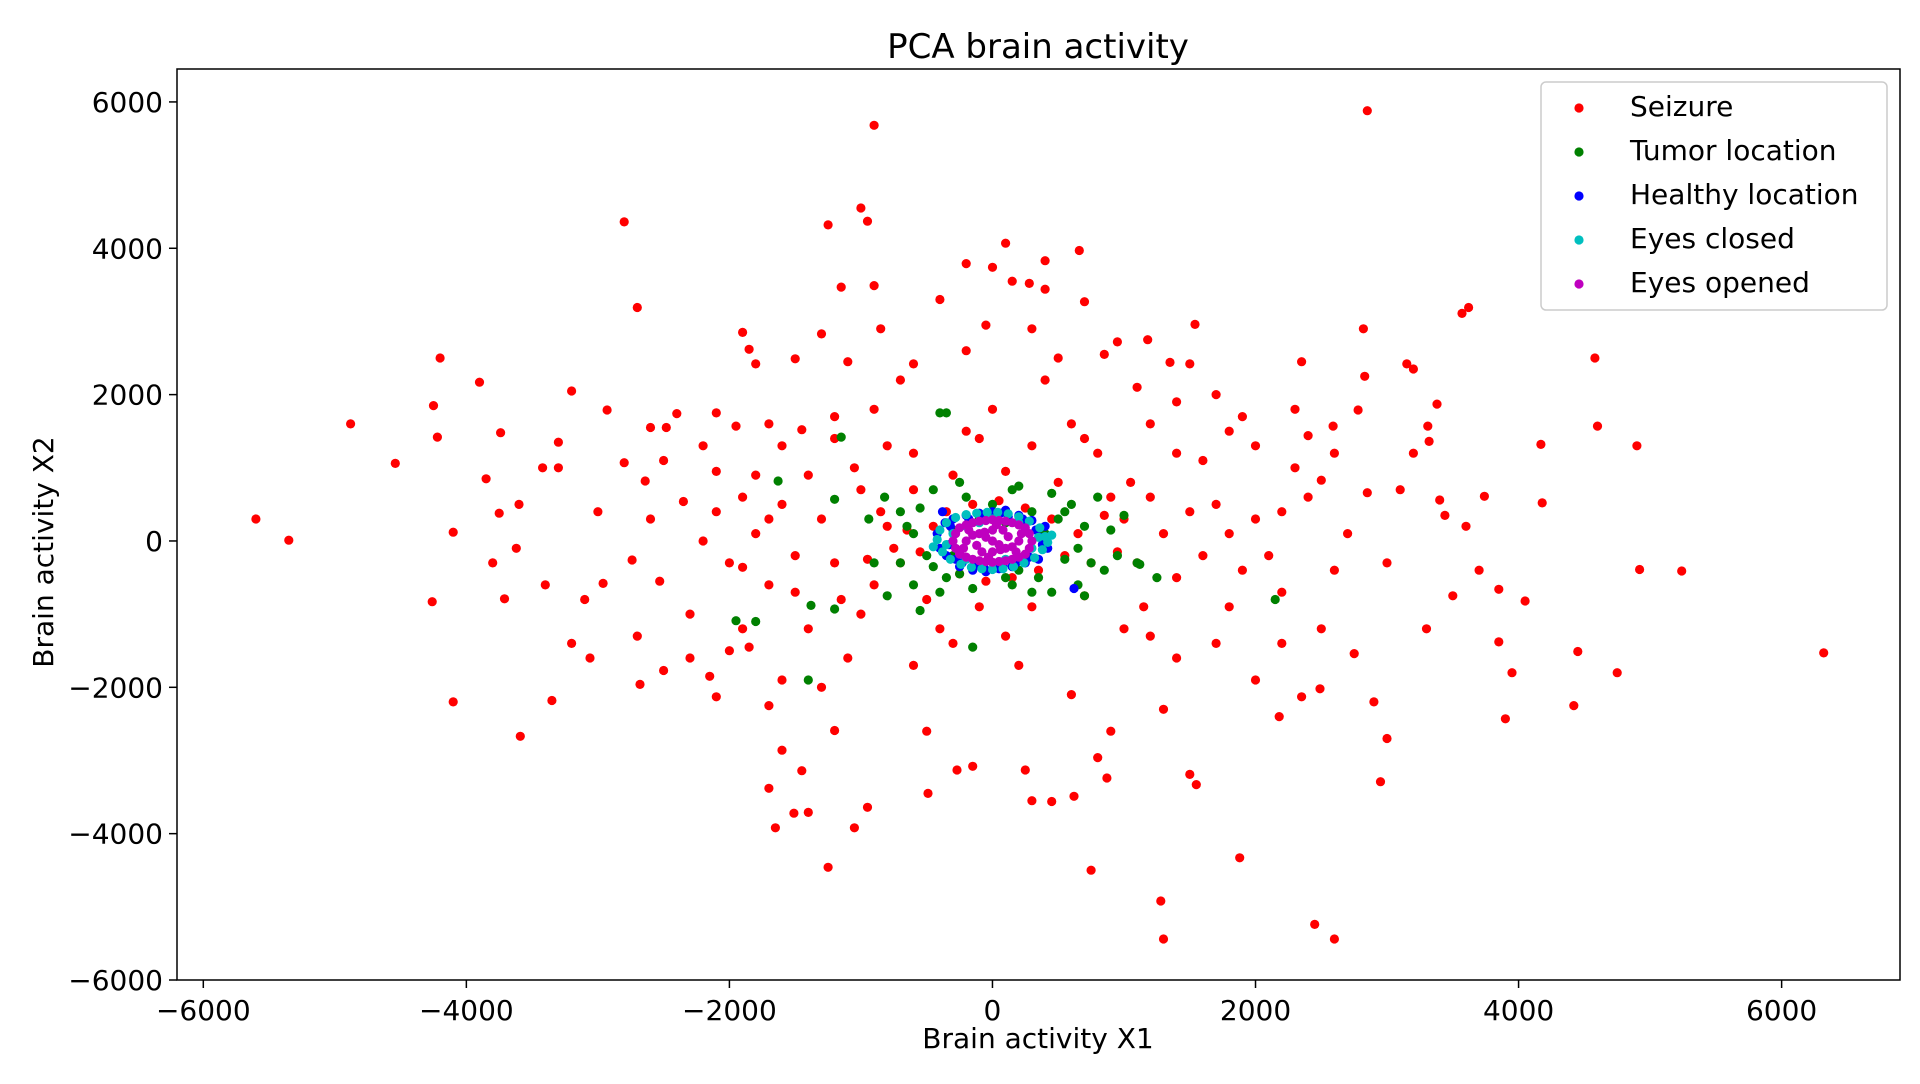  Describe the element at coordinates (127, 248) in the screenshot. I see `y-tick-label: 4000` at that location.